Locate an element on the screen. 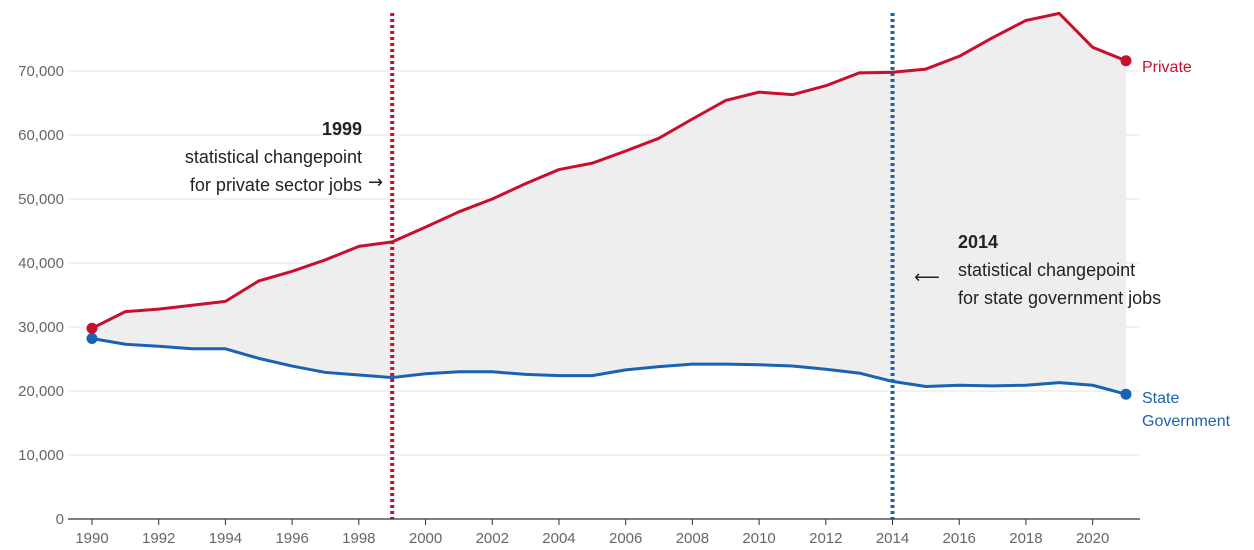  annotation-1999-year: 1999 is located at coordinates (342, 129).